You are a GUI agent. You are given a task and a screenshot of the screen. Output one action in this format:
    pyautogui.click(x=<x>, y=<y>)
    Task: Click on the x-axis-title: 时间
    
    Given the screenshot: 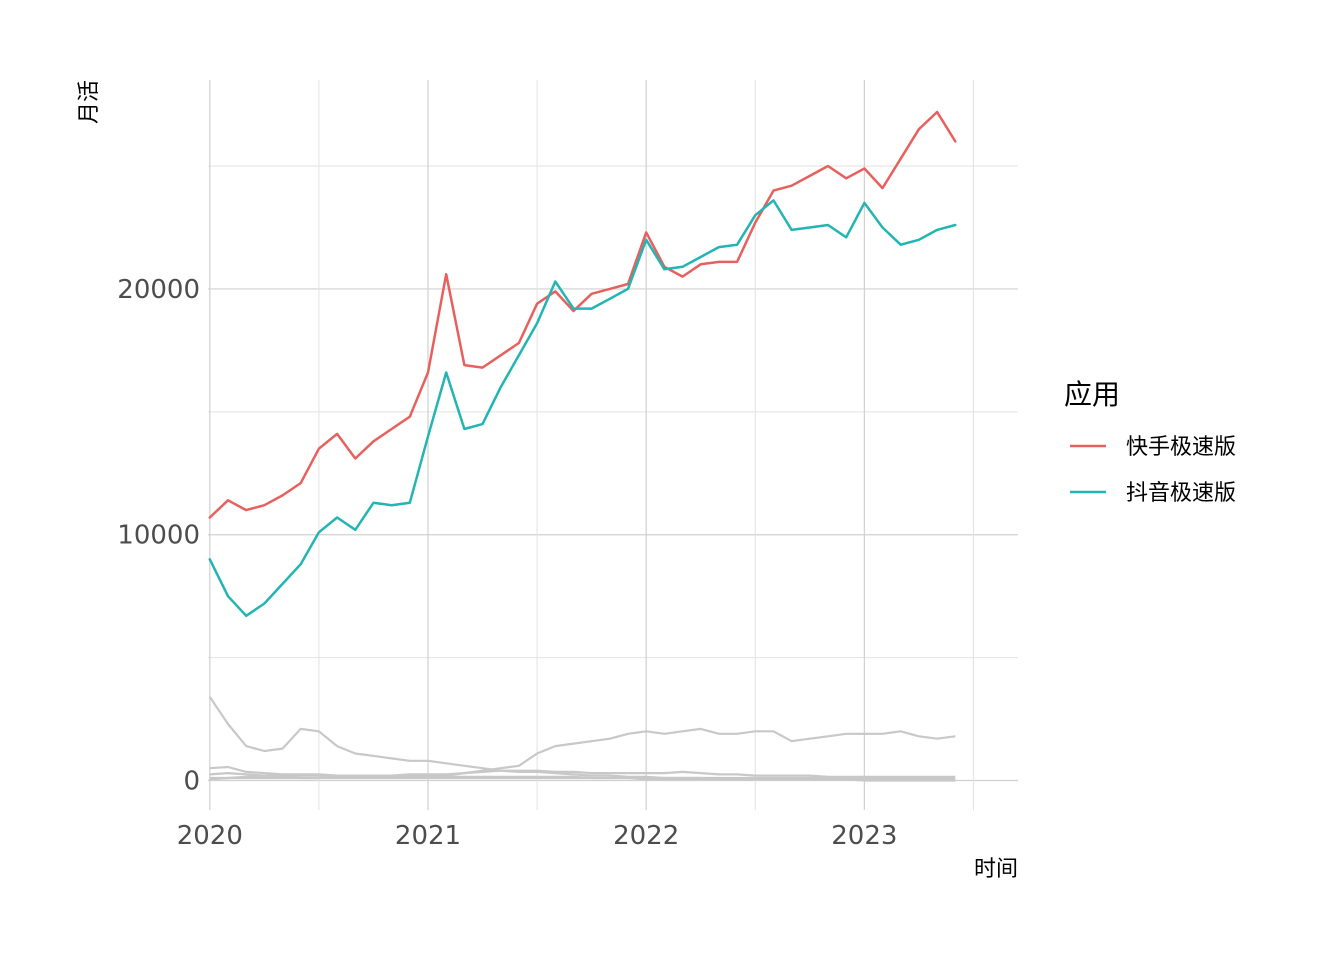 What is the action you would take?
    pyautogui.click(x=996, y=869)
    